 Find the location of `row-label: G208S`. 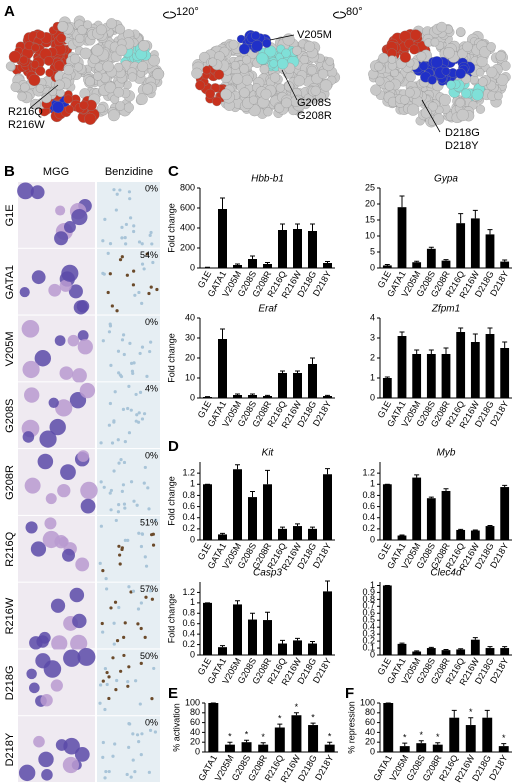

row-label: G208S is located at coordinates (10, 416).